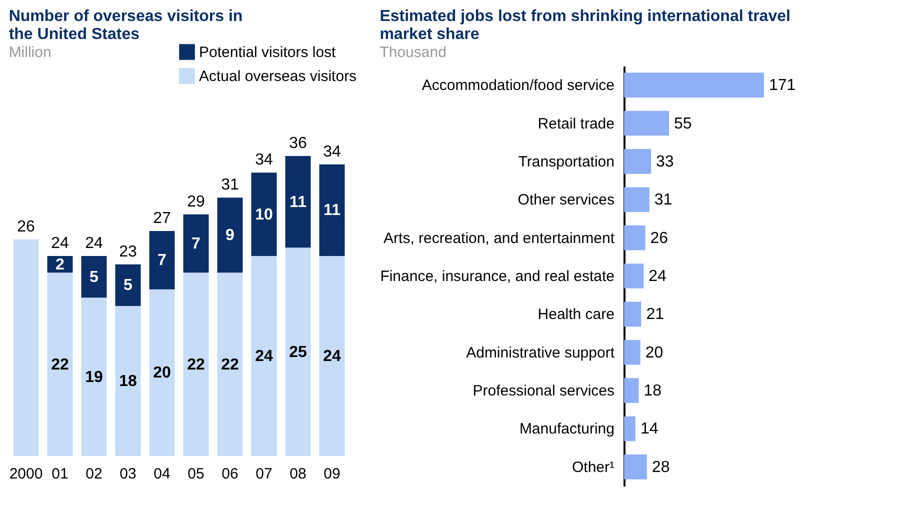  I want to click on total-label: 29, so click(196, 201).